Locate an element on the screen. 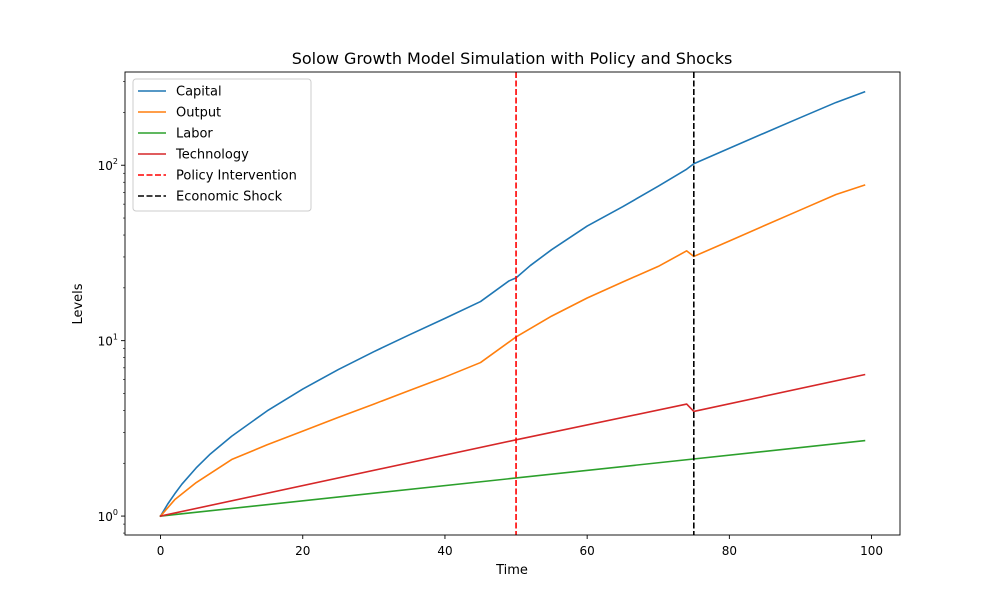  x-axis-label: Time is located at coordinates (511, 570).